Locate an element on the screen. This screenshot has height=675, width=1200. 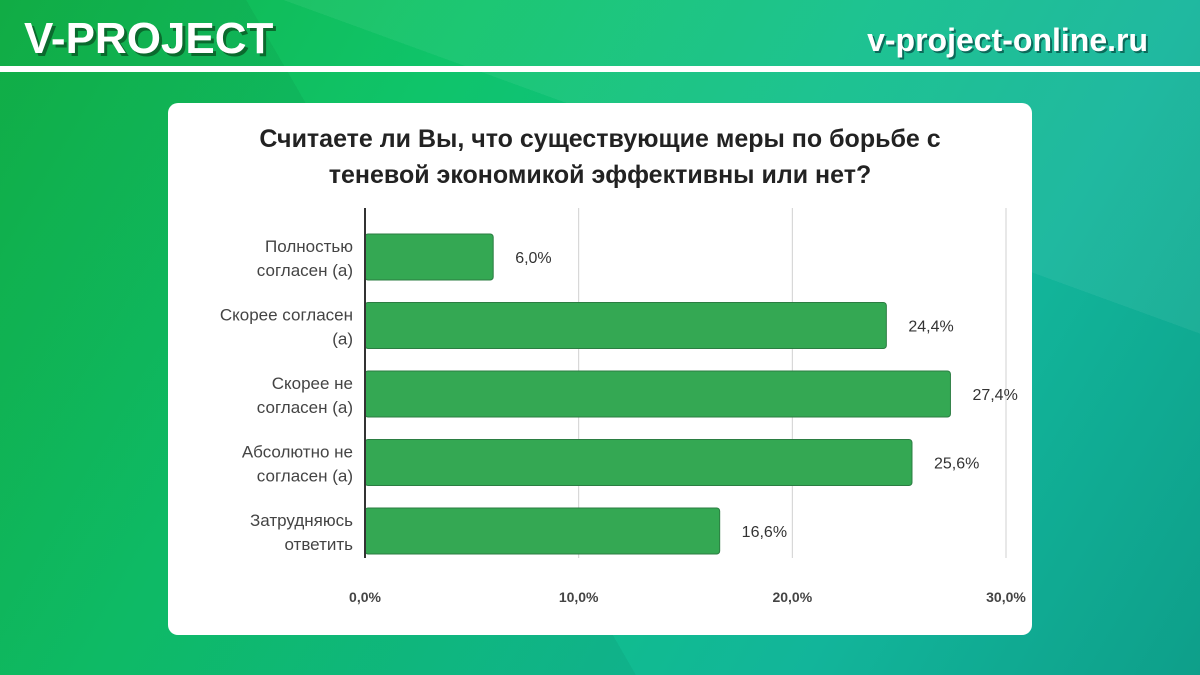
category-label: (а) is located at coordinates (342, 339).